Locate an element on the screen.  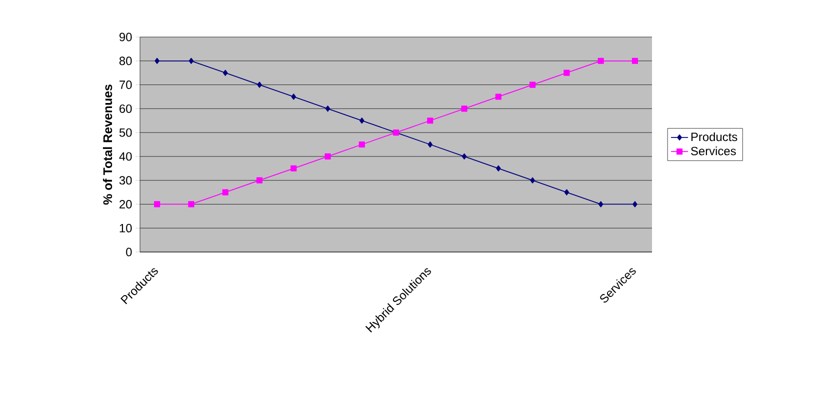
y-tick-label: 30 is located at coordinates (125, 180).